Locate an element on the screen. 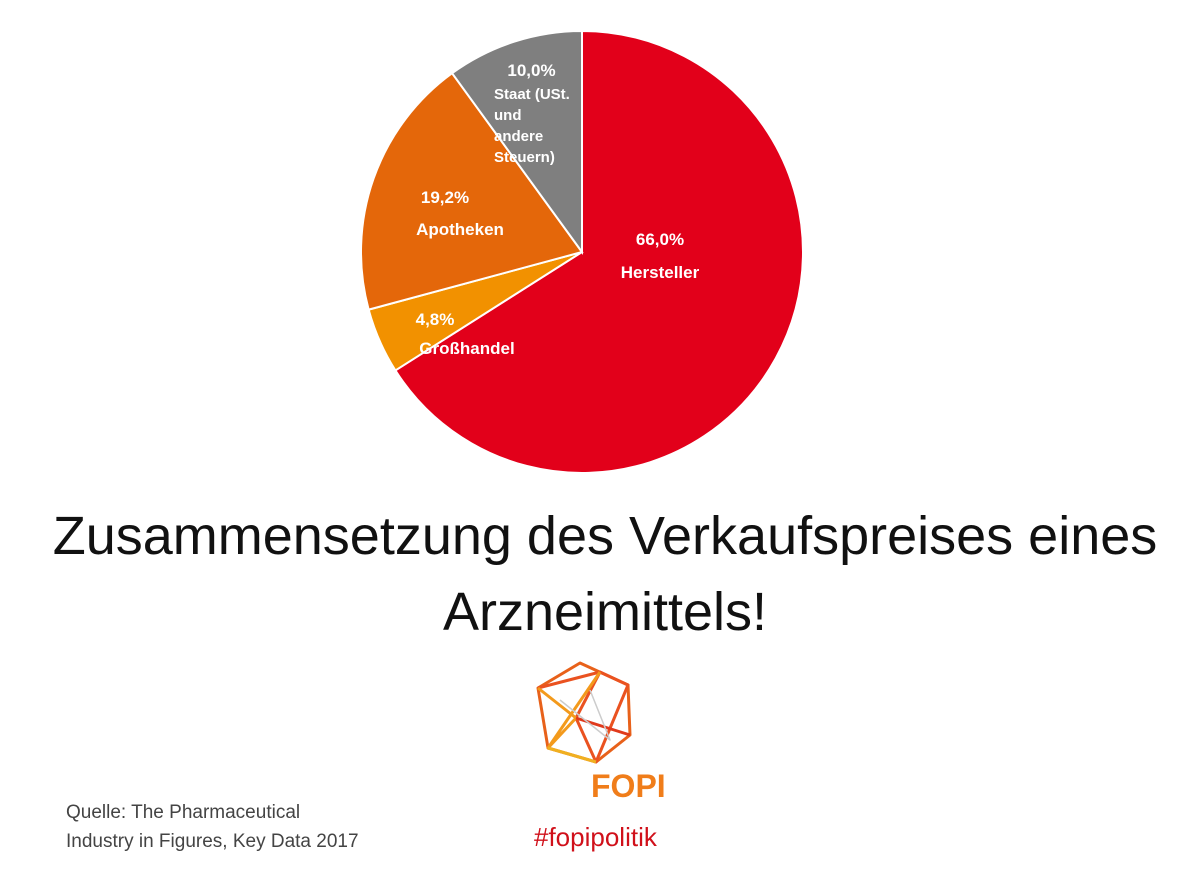 The image size is (1179, 877). slice-label: Hersteller is located at coordinates (660, 272).